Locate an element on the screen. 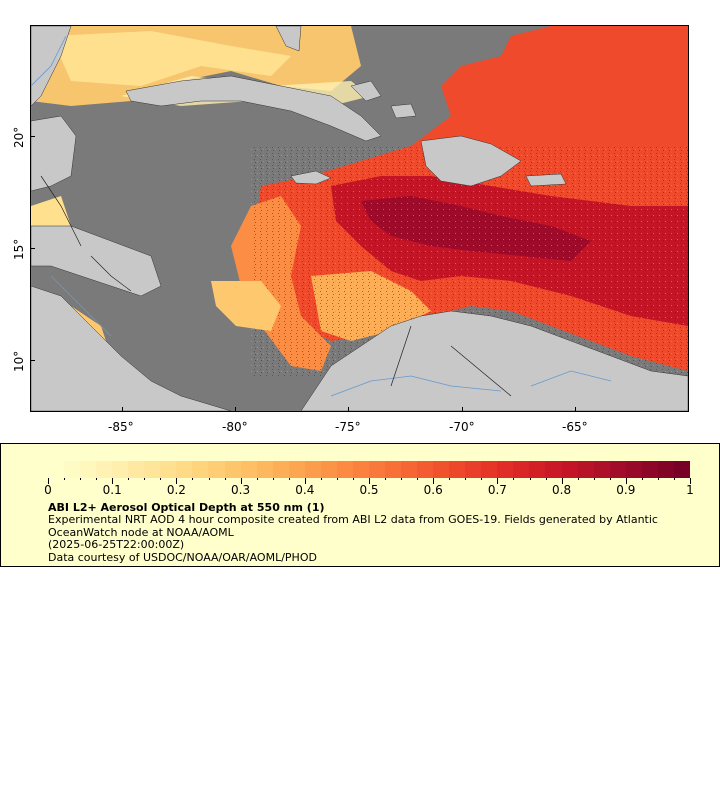 This screenshot has width=720, height=800. colorbar-label: 0.4 is located at coordinates (305, 490).